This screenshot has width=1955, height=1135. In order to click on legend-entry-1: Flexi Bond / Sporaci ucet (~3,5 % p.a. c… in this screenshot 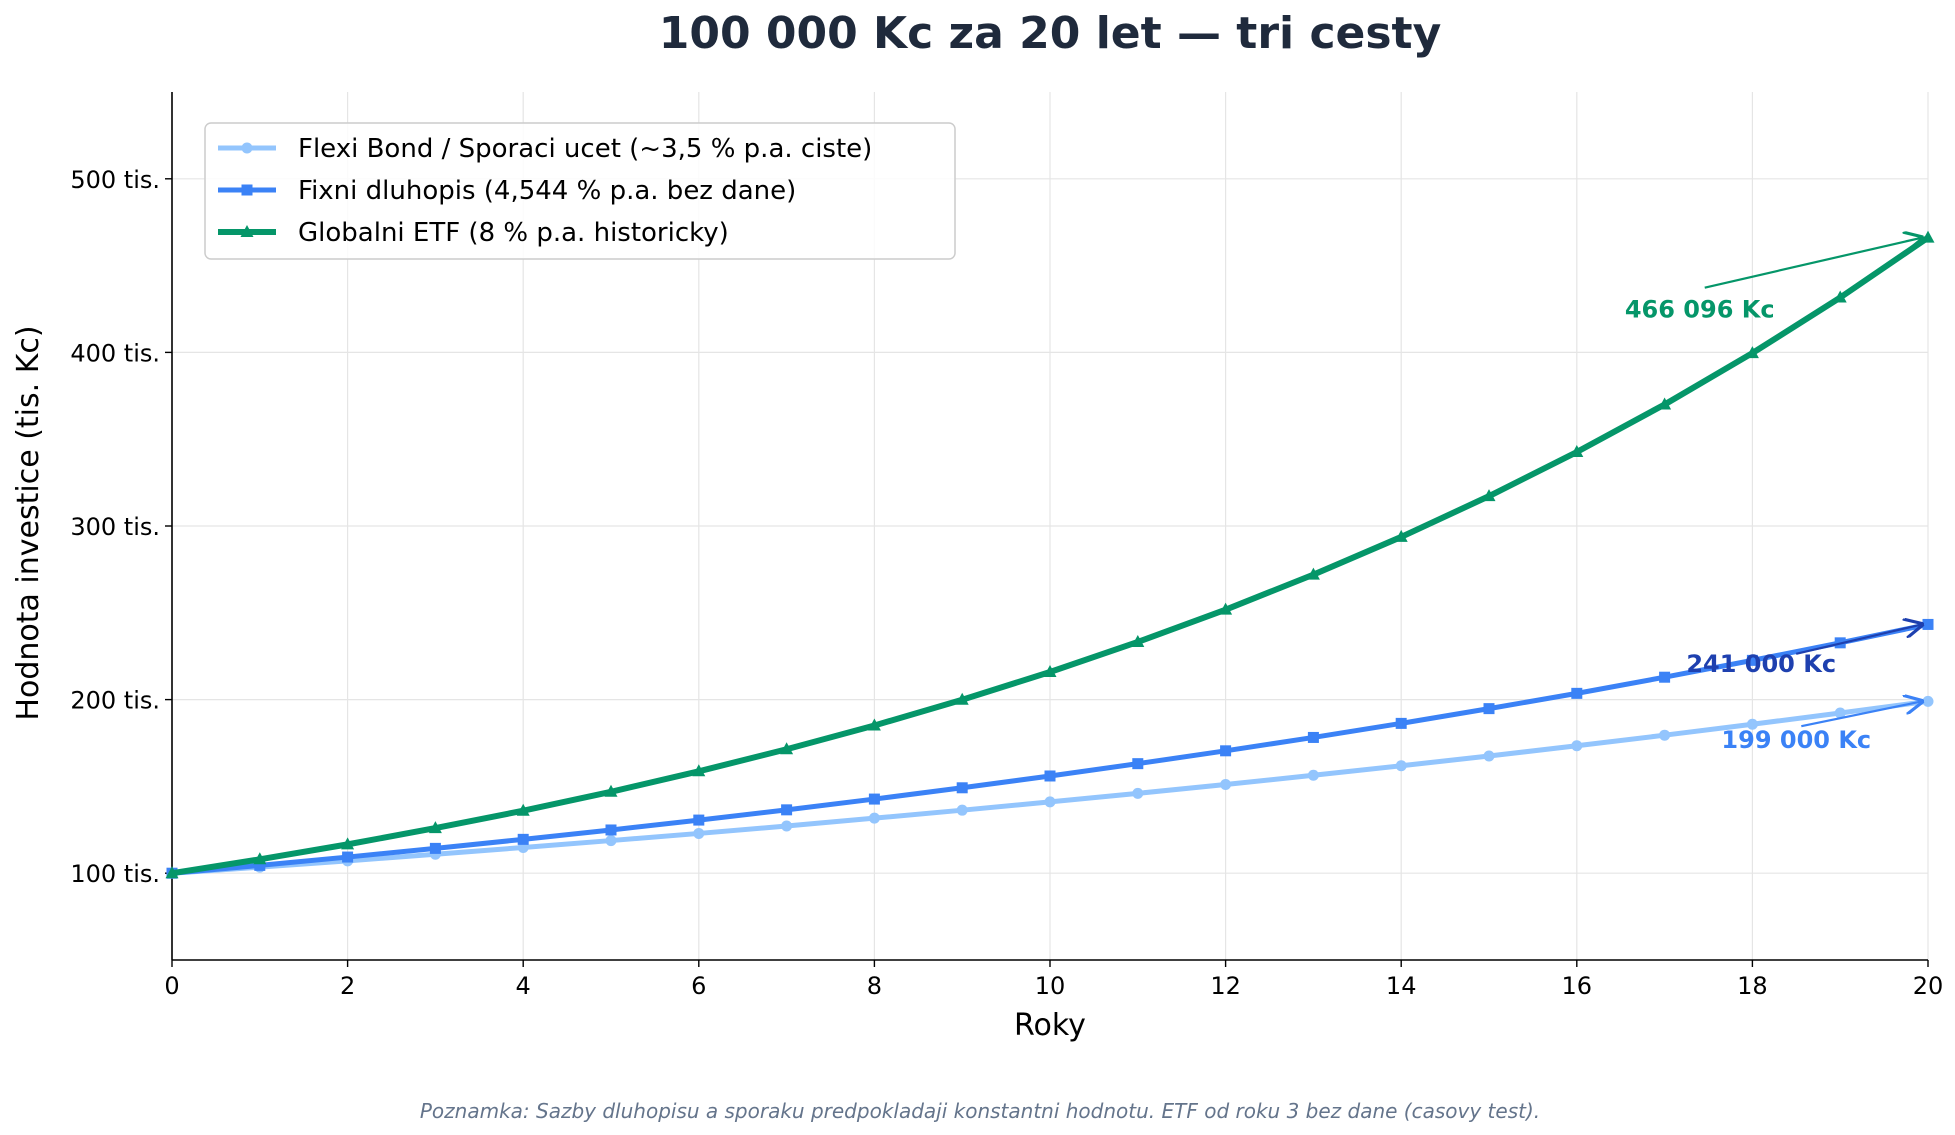, I will do `click(545, 149)`.